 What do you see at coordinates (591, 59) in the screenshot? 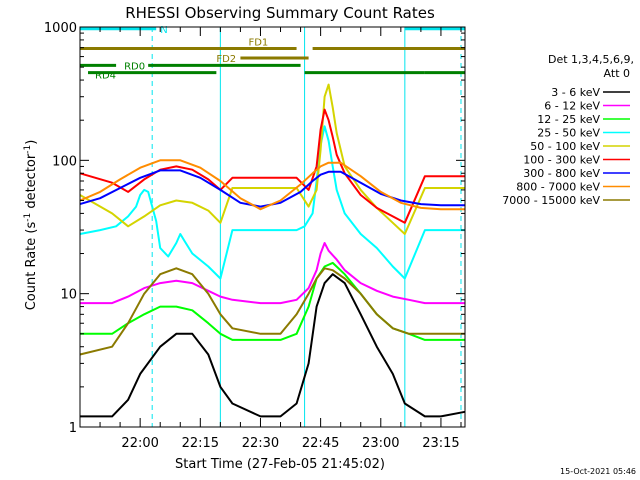
I see `legend-header-line1: Det 1,3,4,5,6,9,` at bounding box center [591, 59].